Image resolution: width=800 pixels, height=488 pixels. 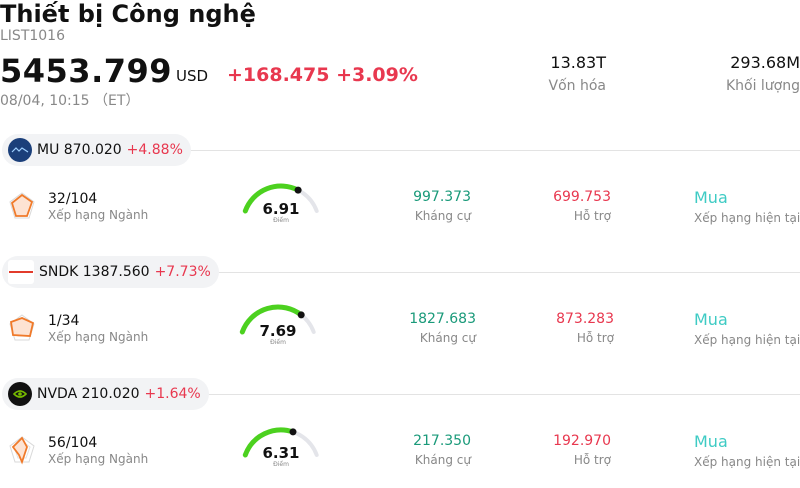 What do you see at coordinates (281, 209) in the screenshot?
I see `score-value: 6.91` at bounding box center [281, 209].